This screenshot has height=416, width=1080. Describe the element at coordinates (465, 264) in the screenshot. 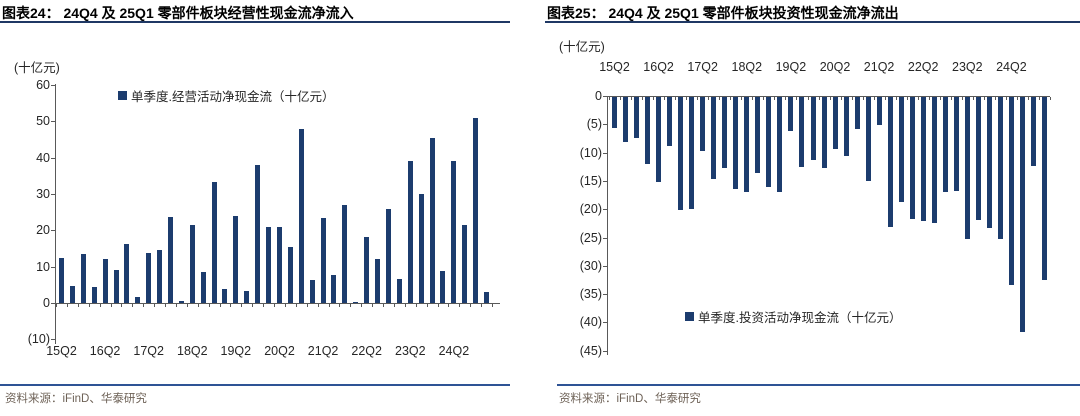

I see `bar-24Q3` at that location.